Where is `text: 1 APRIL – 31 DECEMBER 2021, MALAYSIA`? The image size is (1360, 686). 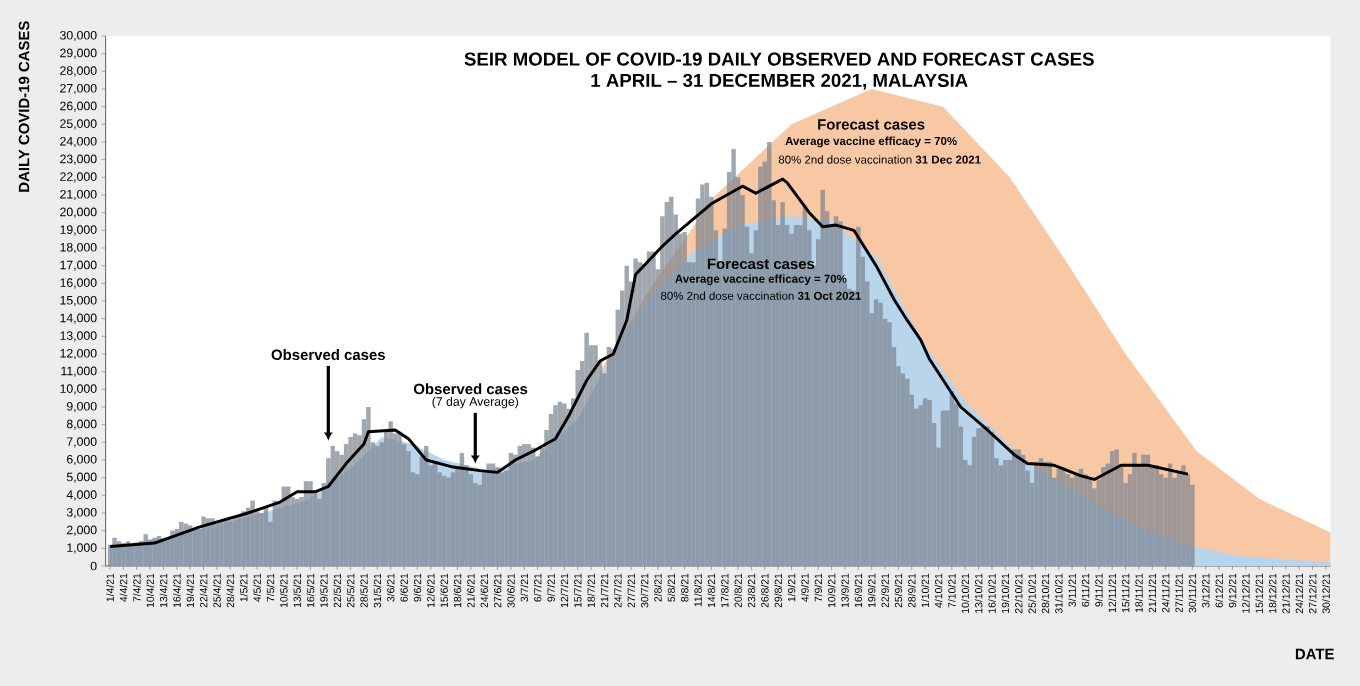
text: 1 APRIL – 31 DECEMBER 2021, MALAYSIA is located at coordinates (779, 81).